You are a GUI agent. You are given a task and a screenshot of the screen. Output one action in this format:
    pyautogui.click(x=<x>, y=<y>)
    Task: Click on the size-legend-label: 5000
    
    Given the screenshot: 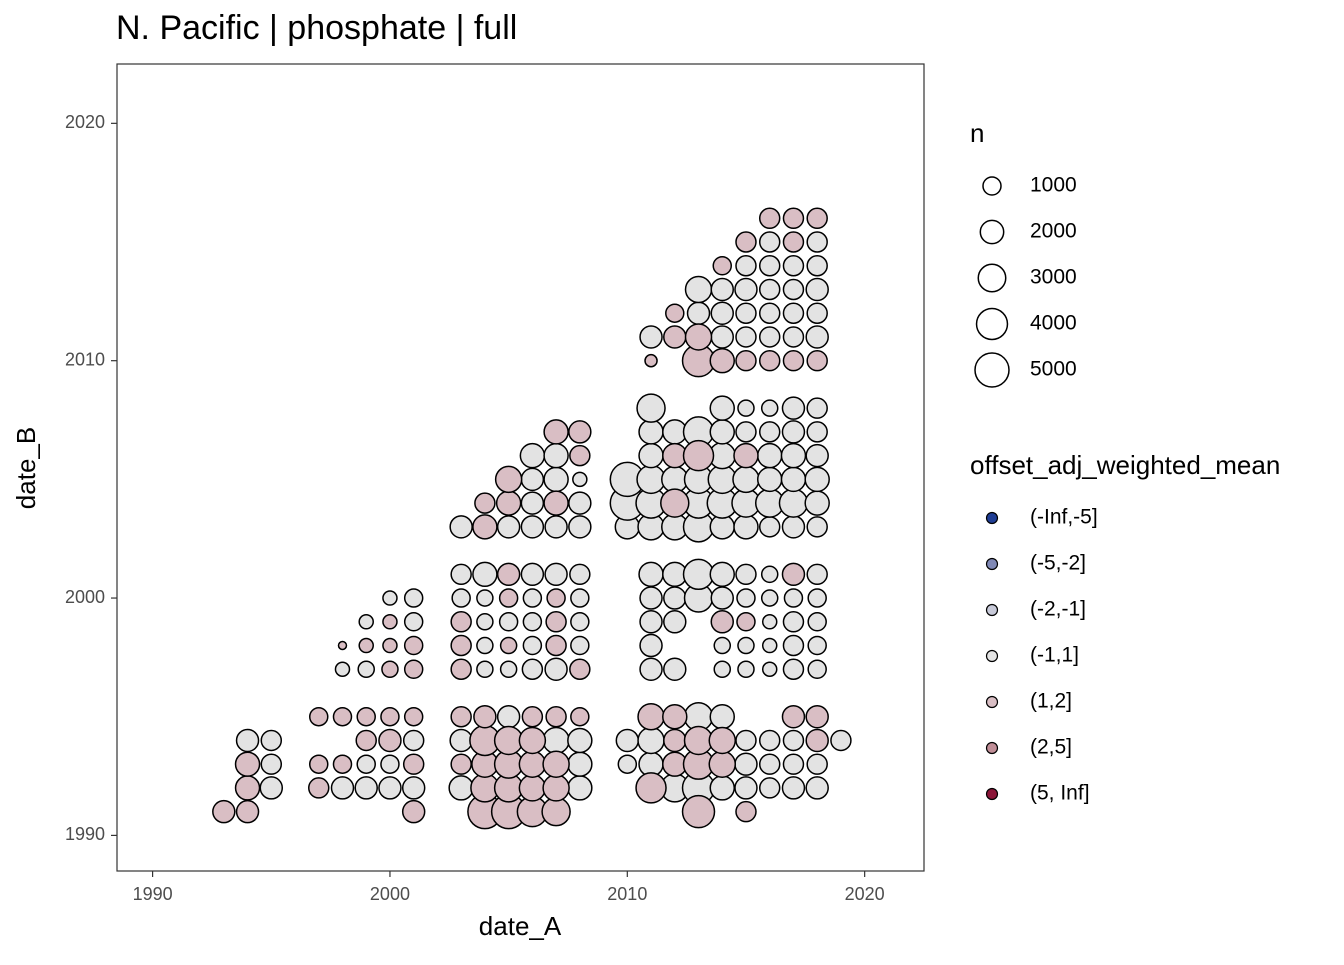 What is the action you would take?
    pyautogui.click(x=1053, y=369)
    